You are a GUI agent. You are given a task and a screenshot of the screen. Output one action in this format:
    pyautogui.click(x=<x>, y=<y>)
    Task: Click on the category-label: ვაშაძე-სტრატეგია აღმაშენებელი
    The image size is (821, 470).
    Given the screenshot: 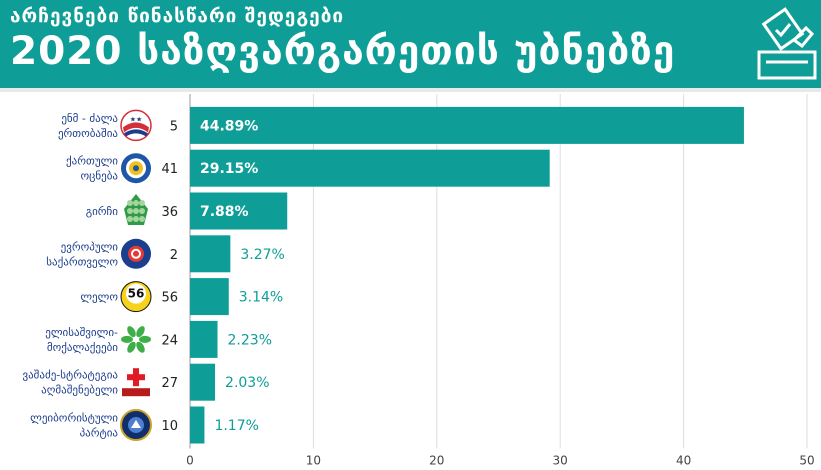 What is the action you would take?
    pyautogui.click(x=70, y=383)
    